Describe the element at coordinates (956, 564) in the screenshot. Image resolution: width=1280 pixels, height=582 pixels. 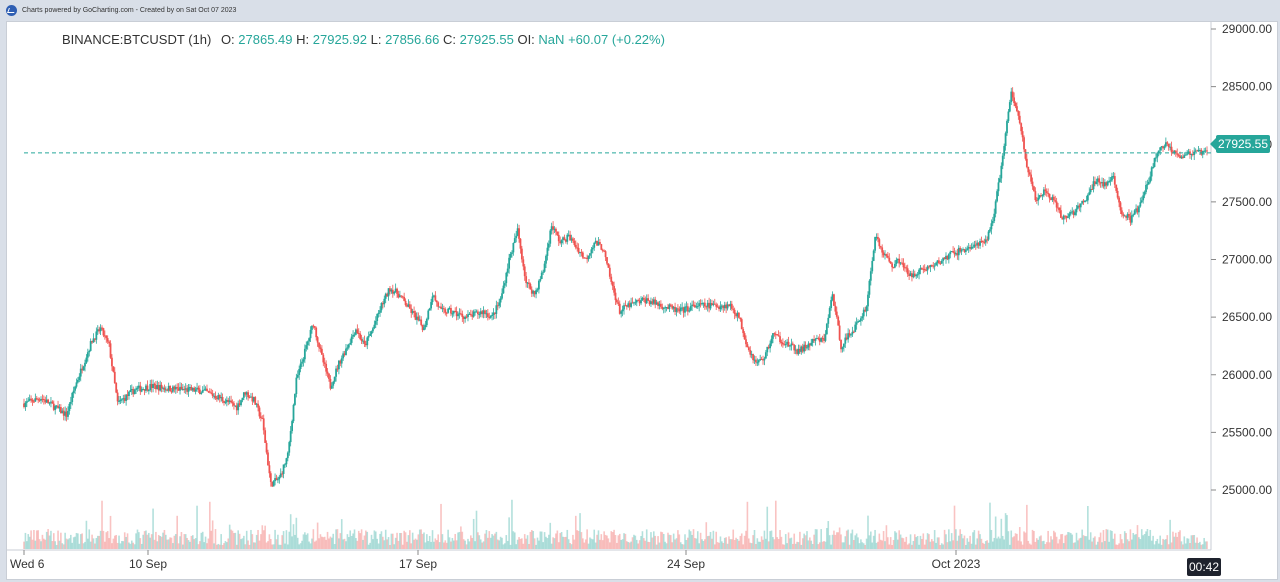
I see `time-tick-label: Oct 2023` at that location.